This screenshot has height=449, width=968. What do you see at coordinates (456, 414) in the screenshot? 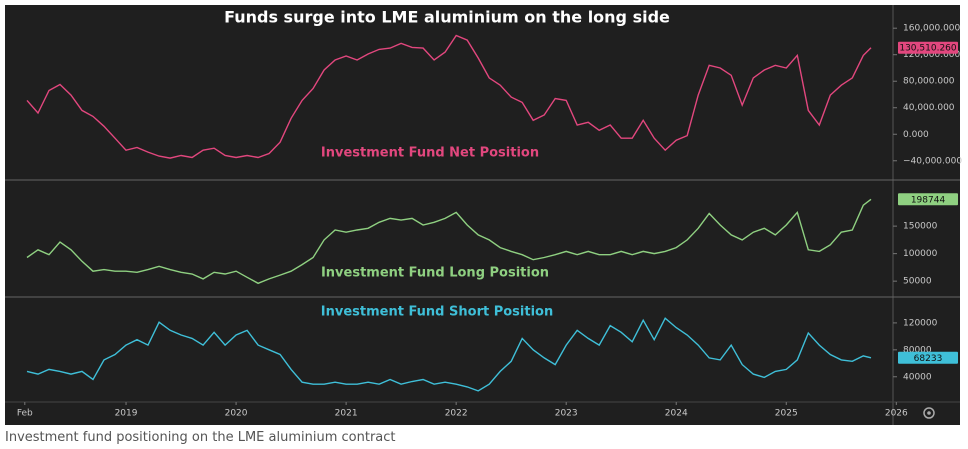
I see `x-tick-label: 2022` at bounding box center [456, 414].